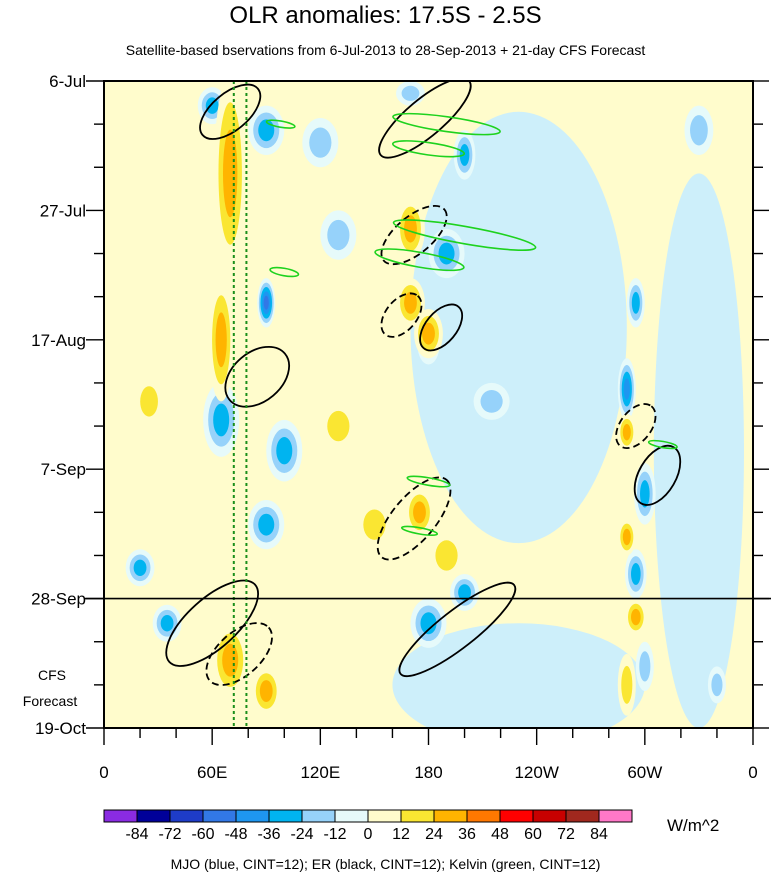 The image size is (771, 878). I want to click on y-tick-label: 28-Sep, so click(58, 599).